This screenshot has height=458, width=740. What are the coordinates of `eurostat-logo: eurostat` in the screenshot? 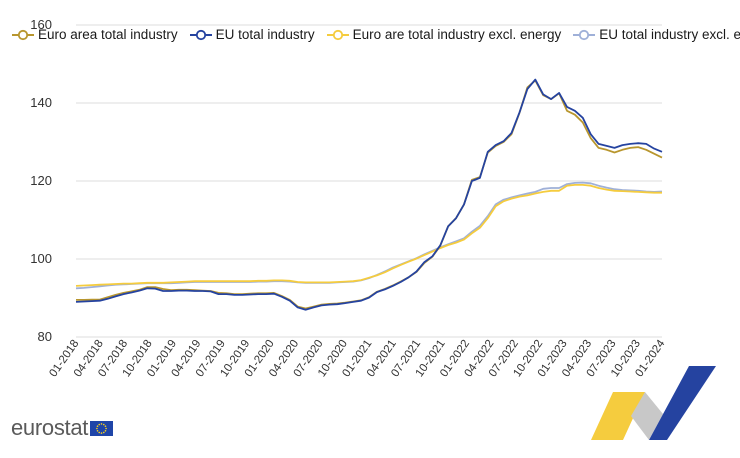 It's located at (62, 428).